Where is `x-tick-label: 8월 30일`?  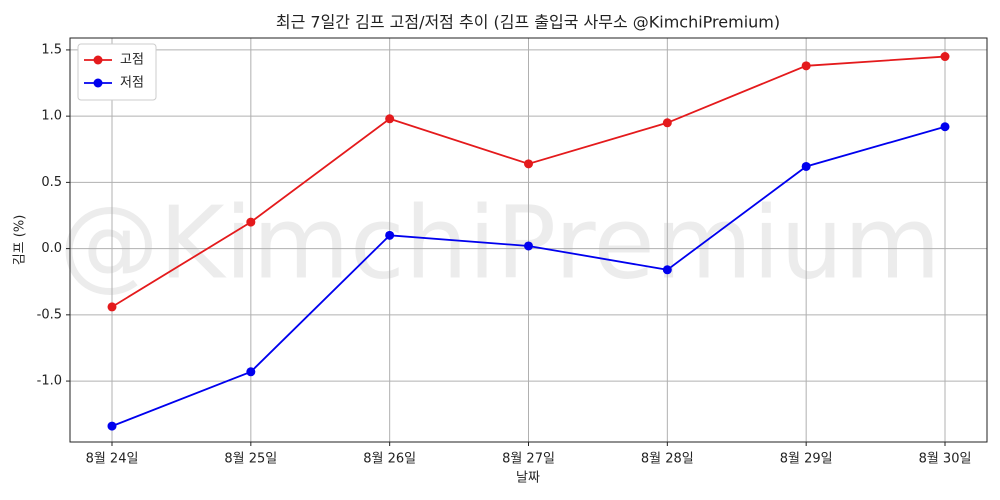 x-tick-label: 8월 30일 is located at coordinates (945, 459).